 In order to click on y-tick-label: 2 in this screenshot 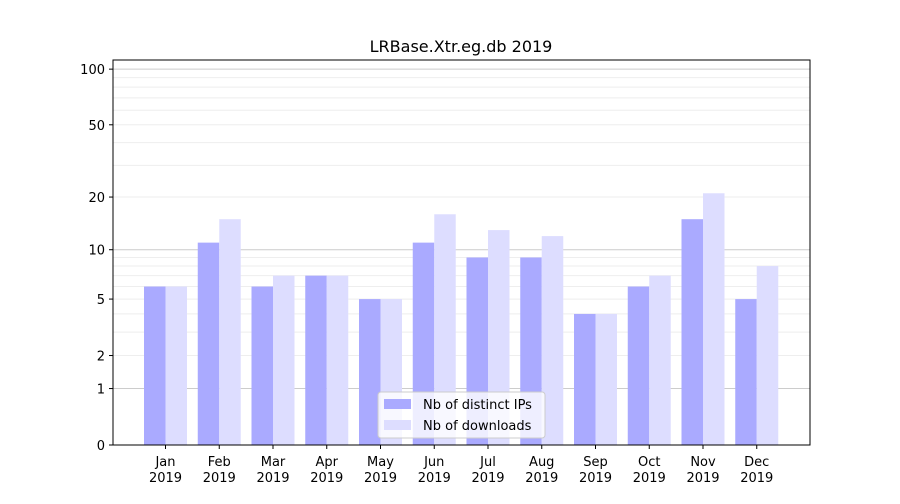, I will do `click(101, 357)`.